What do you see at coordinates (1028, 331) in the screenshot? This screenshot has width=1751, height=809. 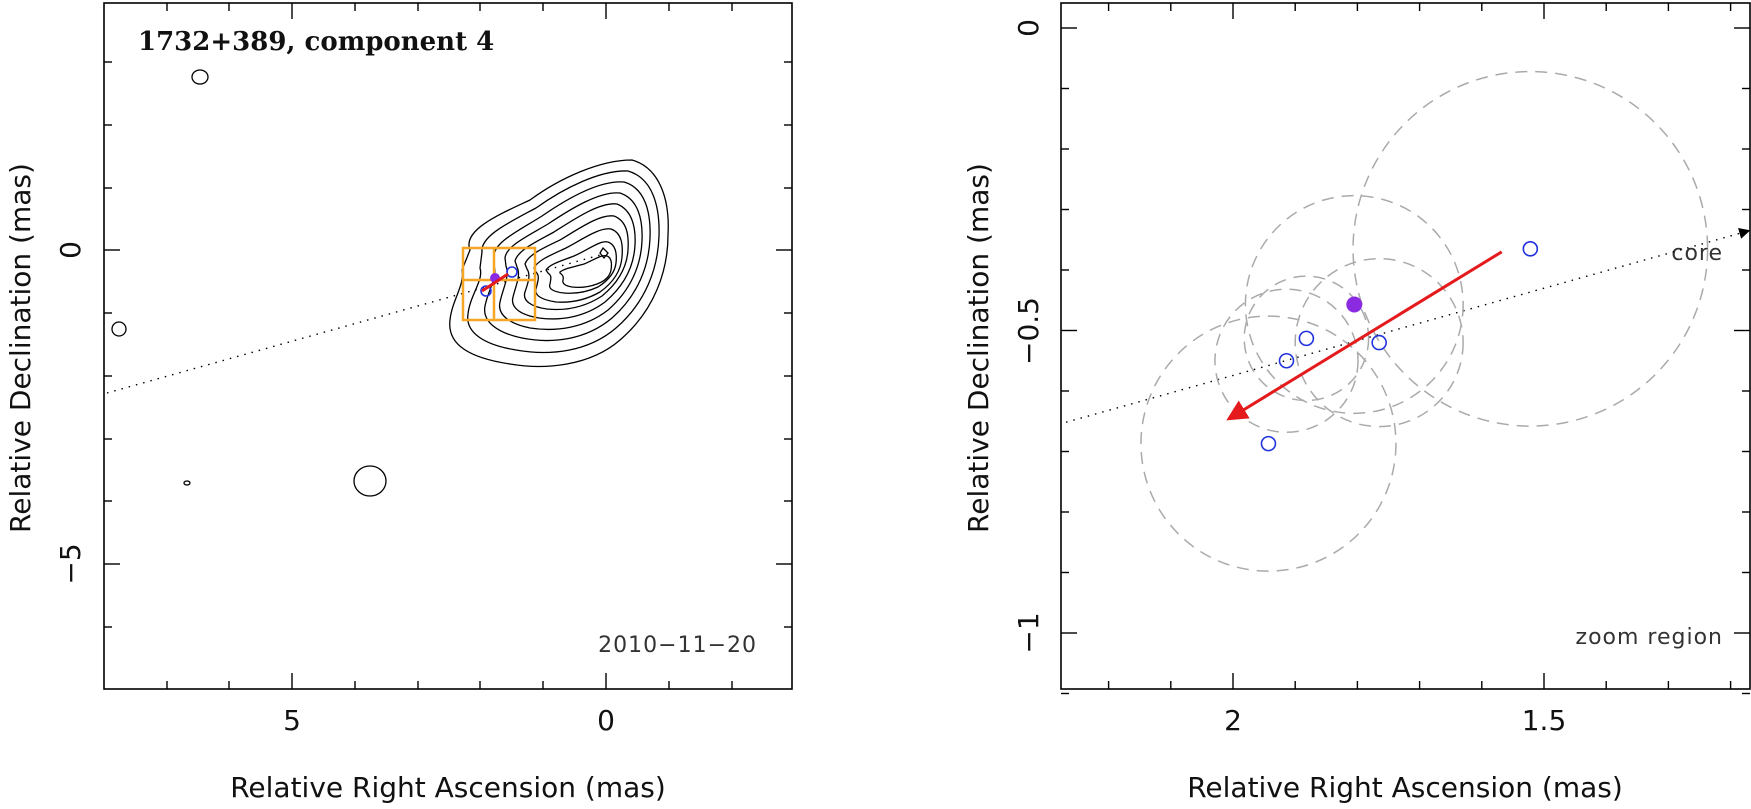 I see `right-ytick-label-m05: −0.5` at bounding box center [1028, 331].